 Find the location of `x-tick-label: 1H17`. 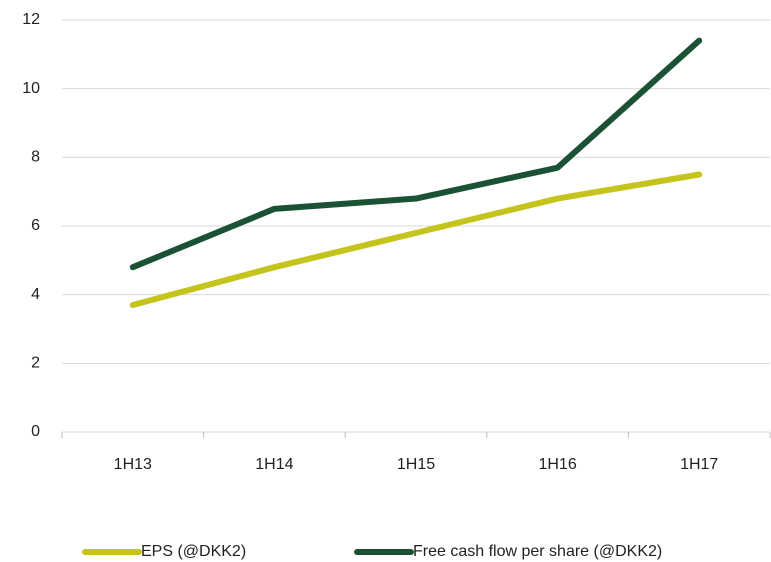

x-tick-label: 1H17 is located at coordinates (699, 464).